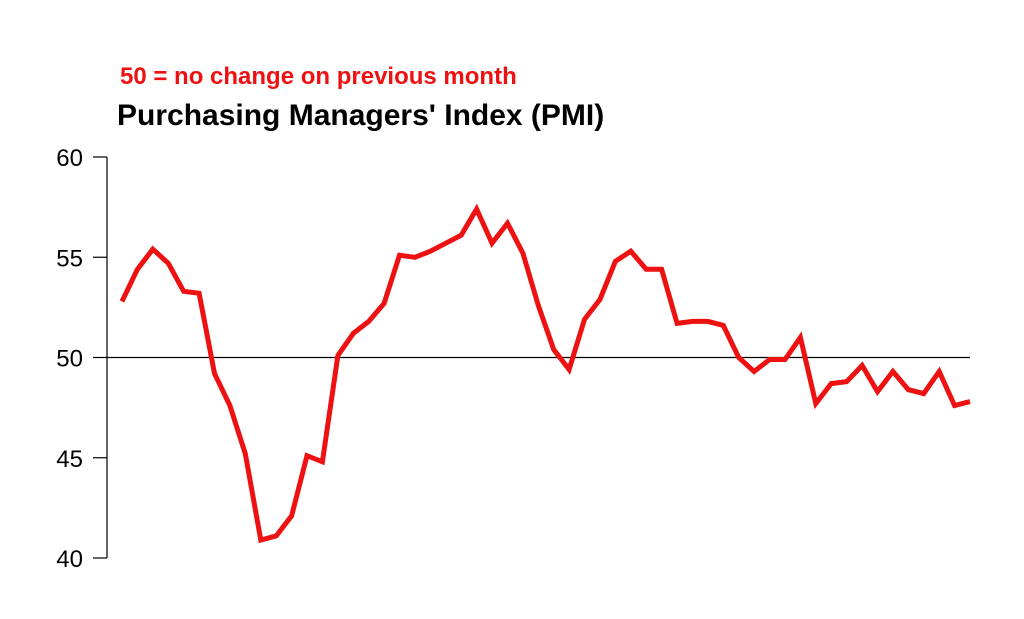  I want to click on chart-note: 50 = no change on previous month, so click(318, 76).